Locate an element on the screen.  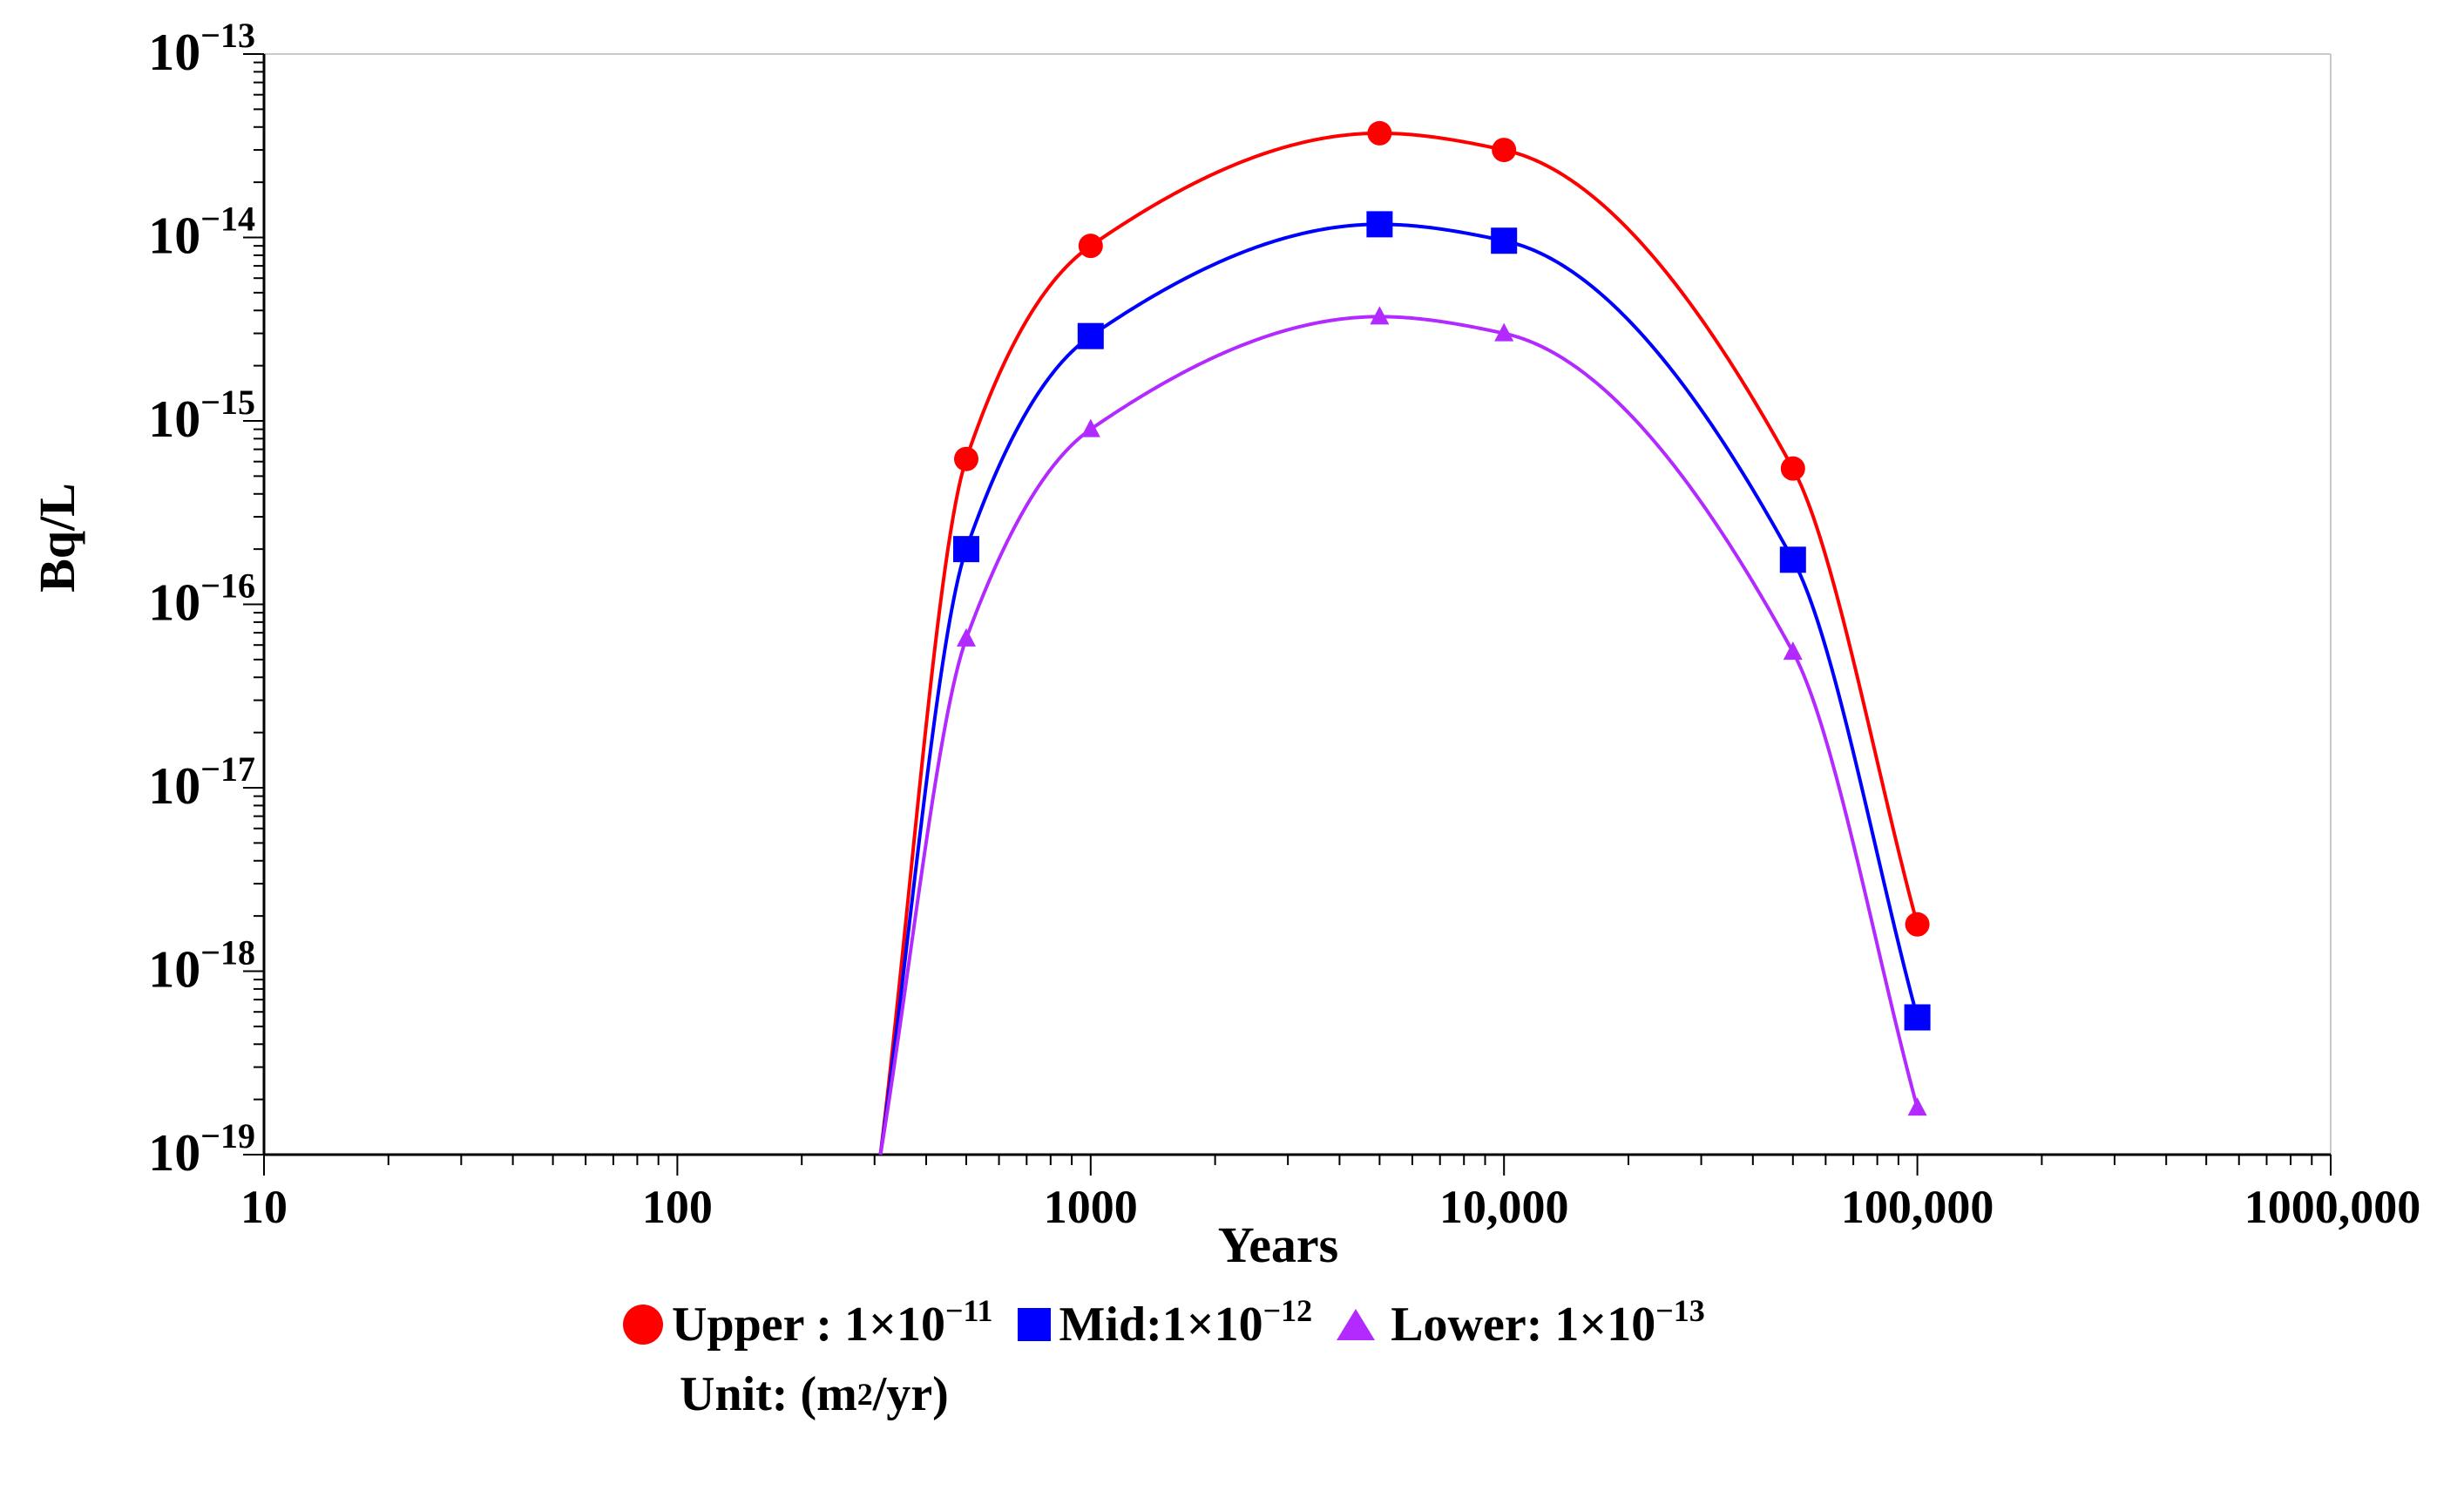
legend-value-exp: −13 is located at coordinates (1680, 1311).